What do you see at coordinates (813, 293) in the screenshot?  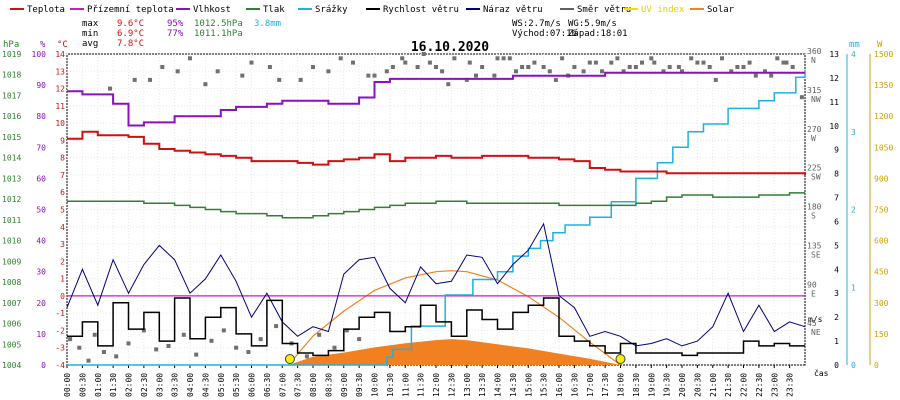 I see `tick-label-direction-cardinal: E` at bounding box center [813, 293].